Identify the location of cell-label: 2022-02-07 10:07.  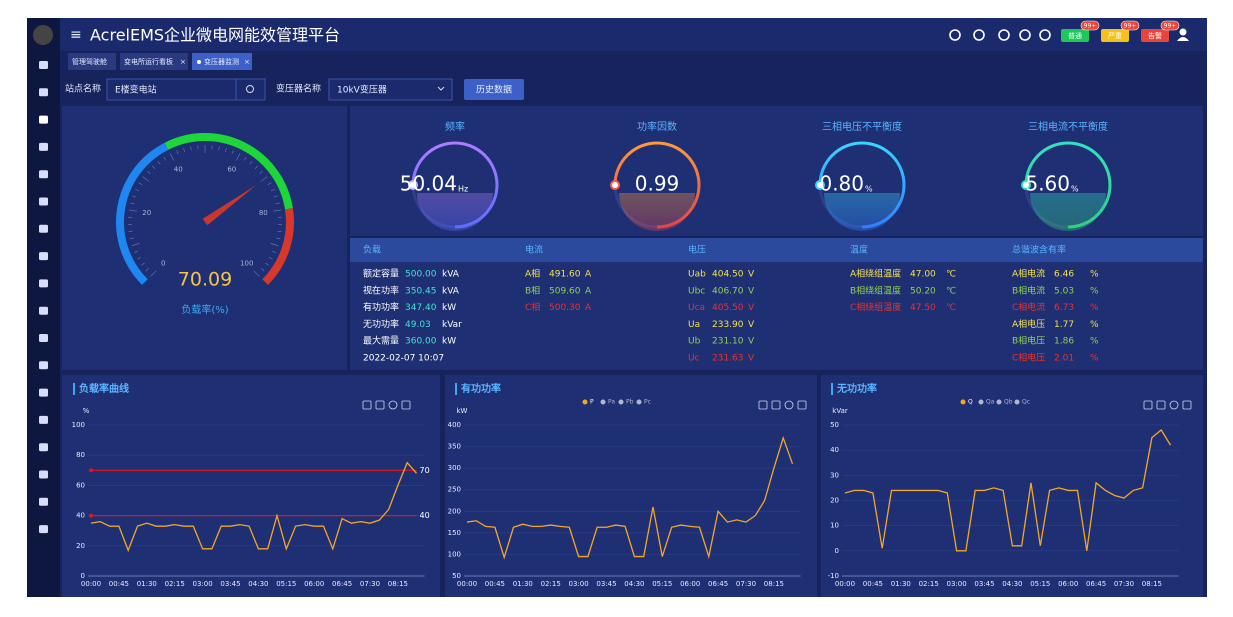
(403, 359).